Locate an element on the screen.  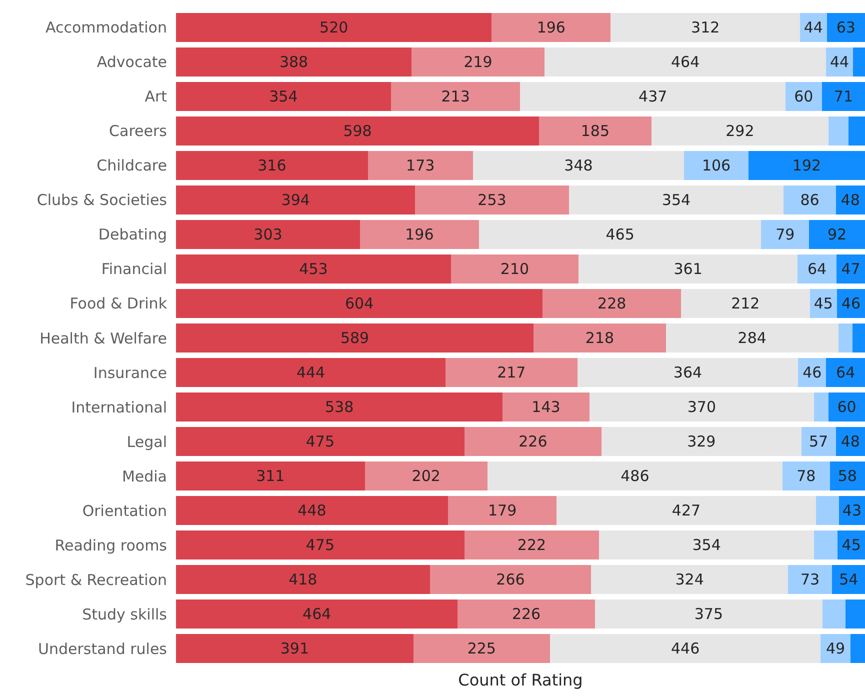
data-label: 446 is located at coordinates (685, 649).